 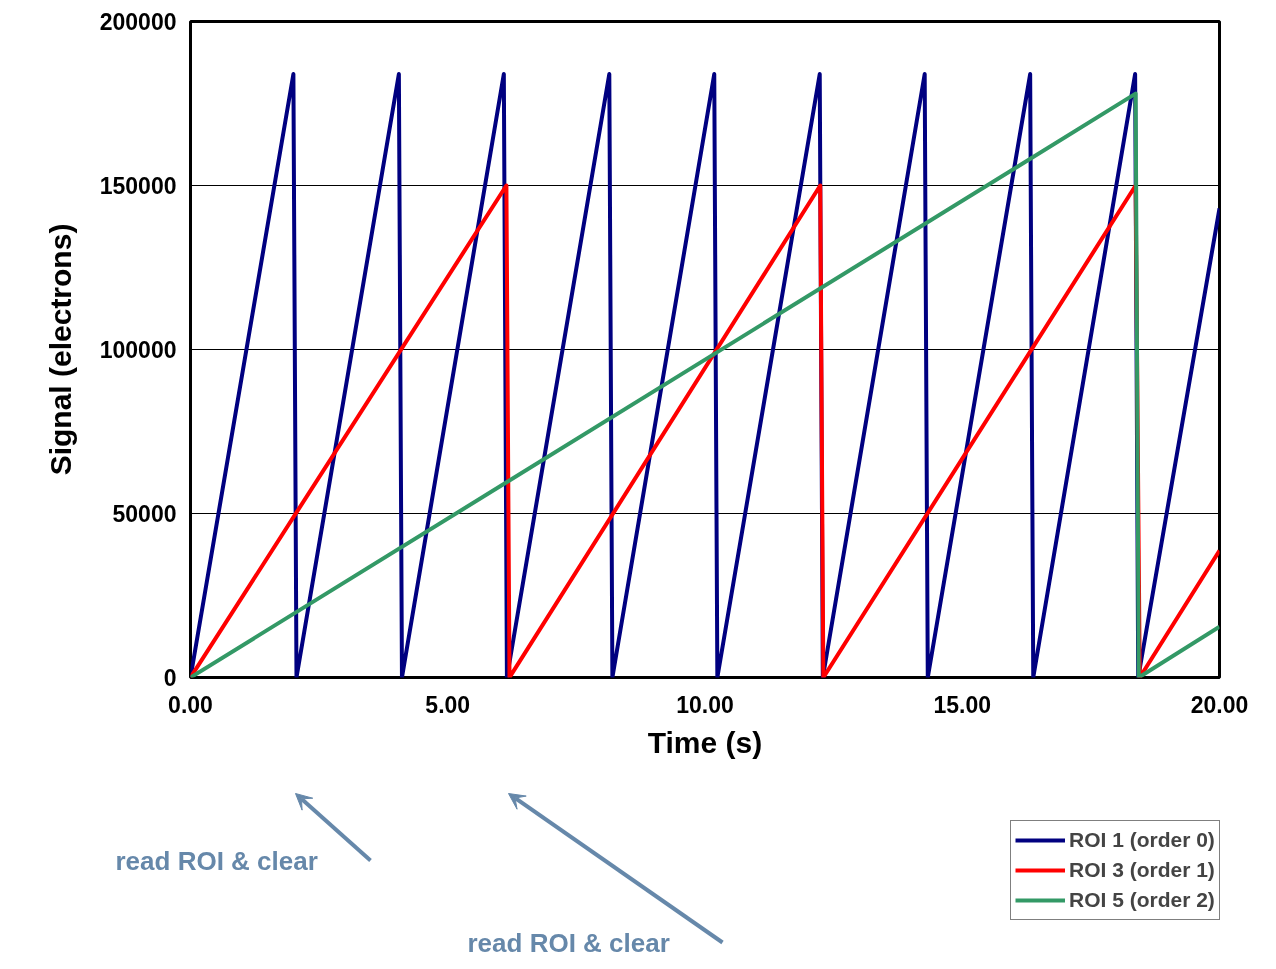 What do you see at coordinates (1219, 704) in the screenshot?
I see `x-tick-label: 20.00` at bounding box center [1219, 704].